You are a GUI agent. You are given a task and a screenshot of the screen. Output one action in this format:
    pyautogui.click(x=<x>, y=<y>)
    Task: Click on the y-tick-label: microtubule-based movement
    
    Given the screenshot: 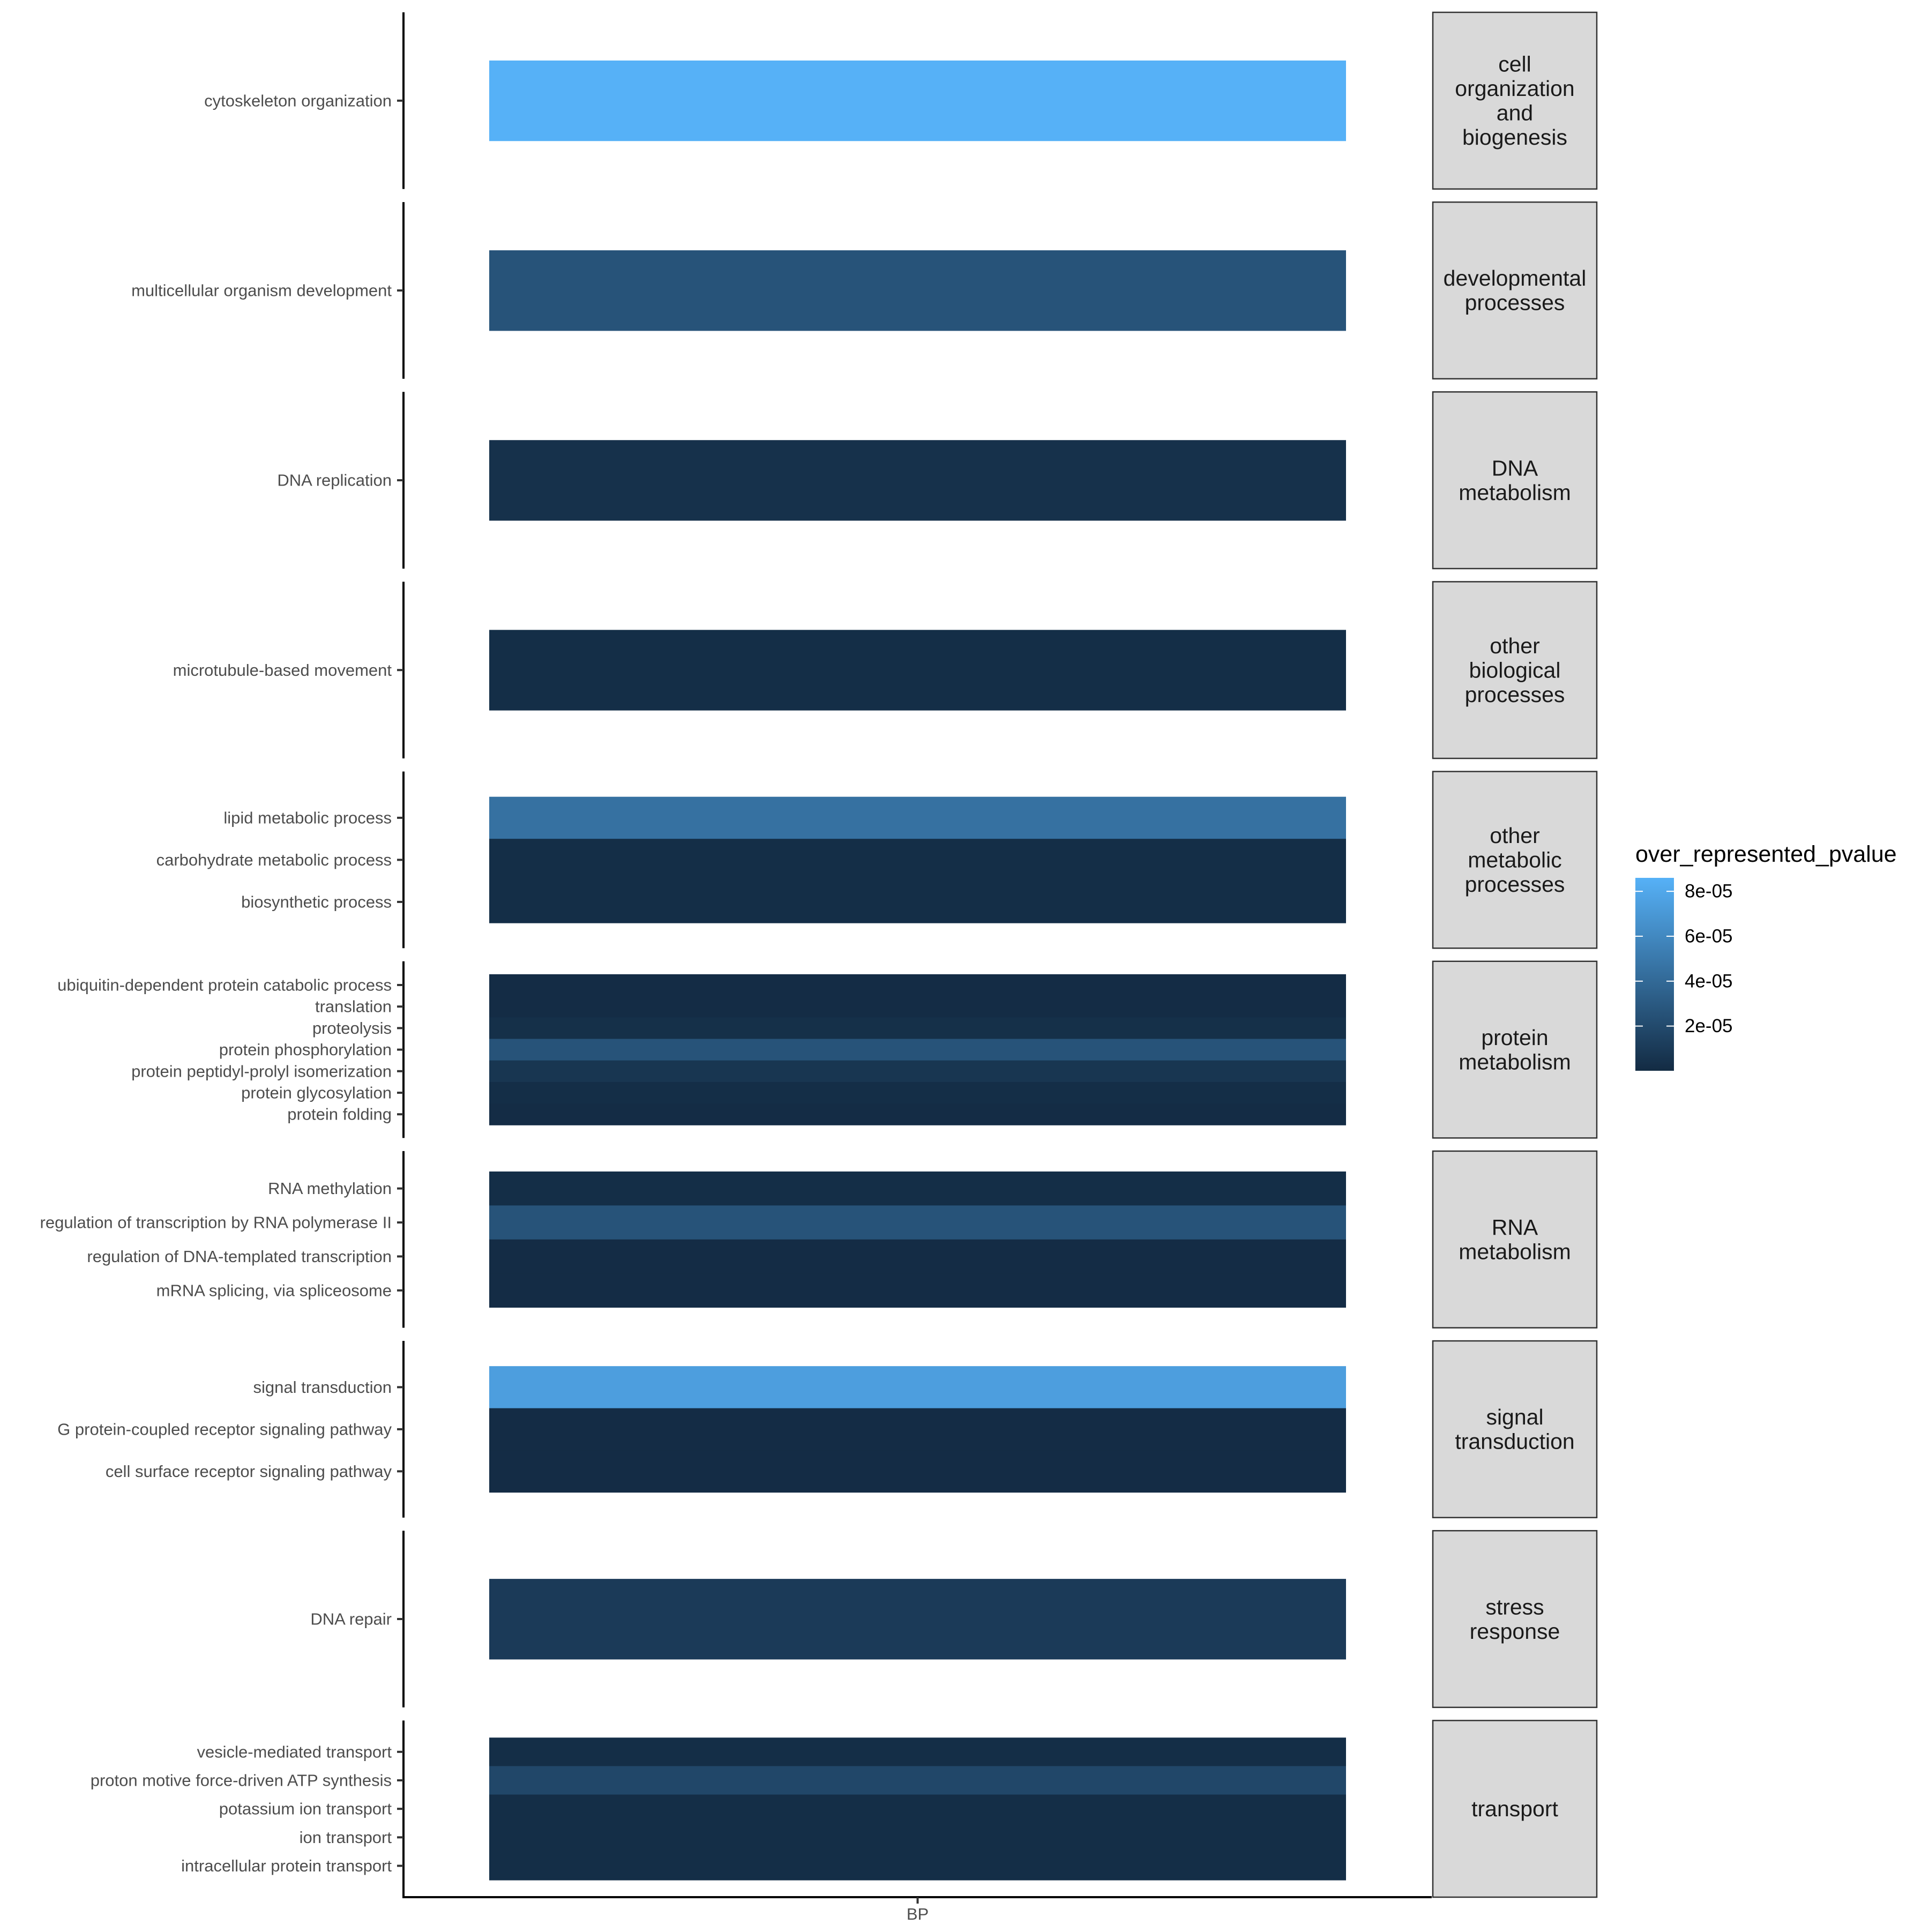 What is the action you would take?
    pyautogui.click(x=283, y=670)
    